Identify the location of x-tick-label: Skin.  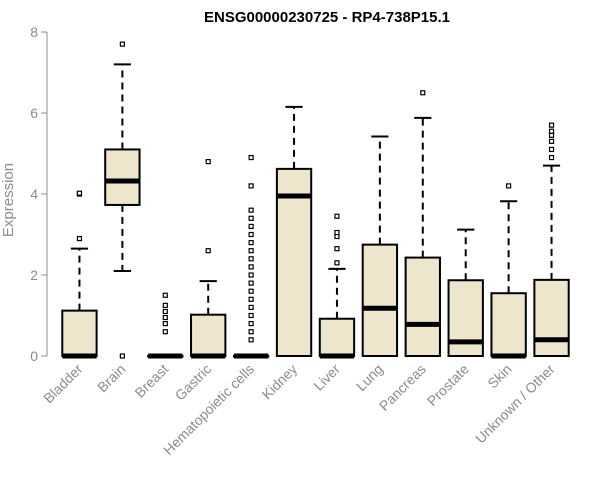
(499, 376).